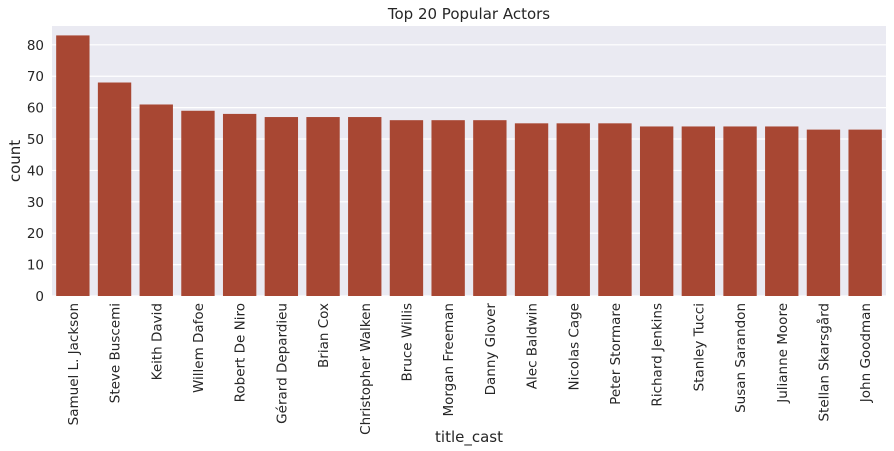  I want to click on x-tick-label: Julianne Moore, so click(783, 353).